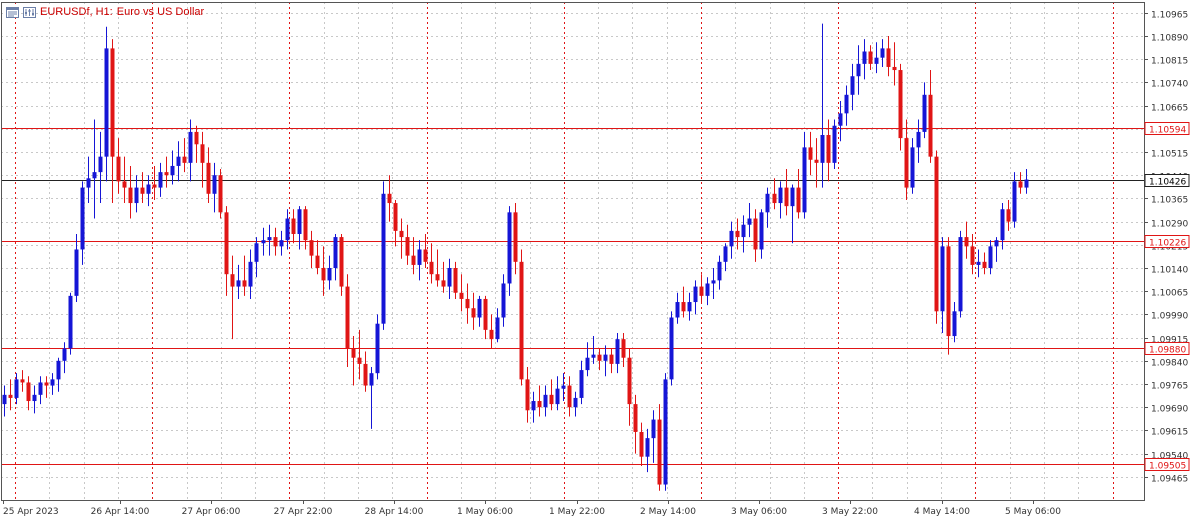 The height and width of the screenshot is (527, 1200). I want to click on price-tick-label: 1.10665, so click(1169, 109).